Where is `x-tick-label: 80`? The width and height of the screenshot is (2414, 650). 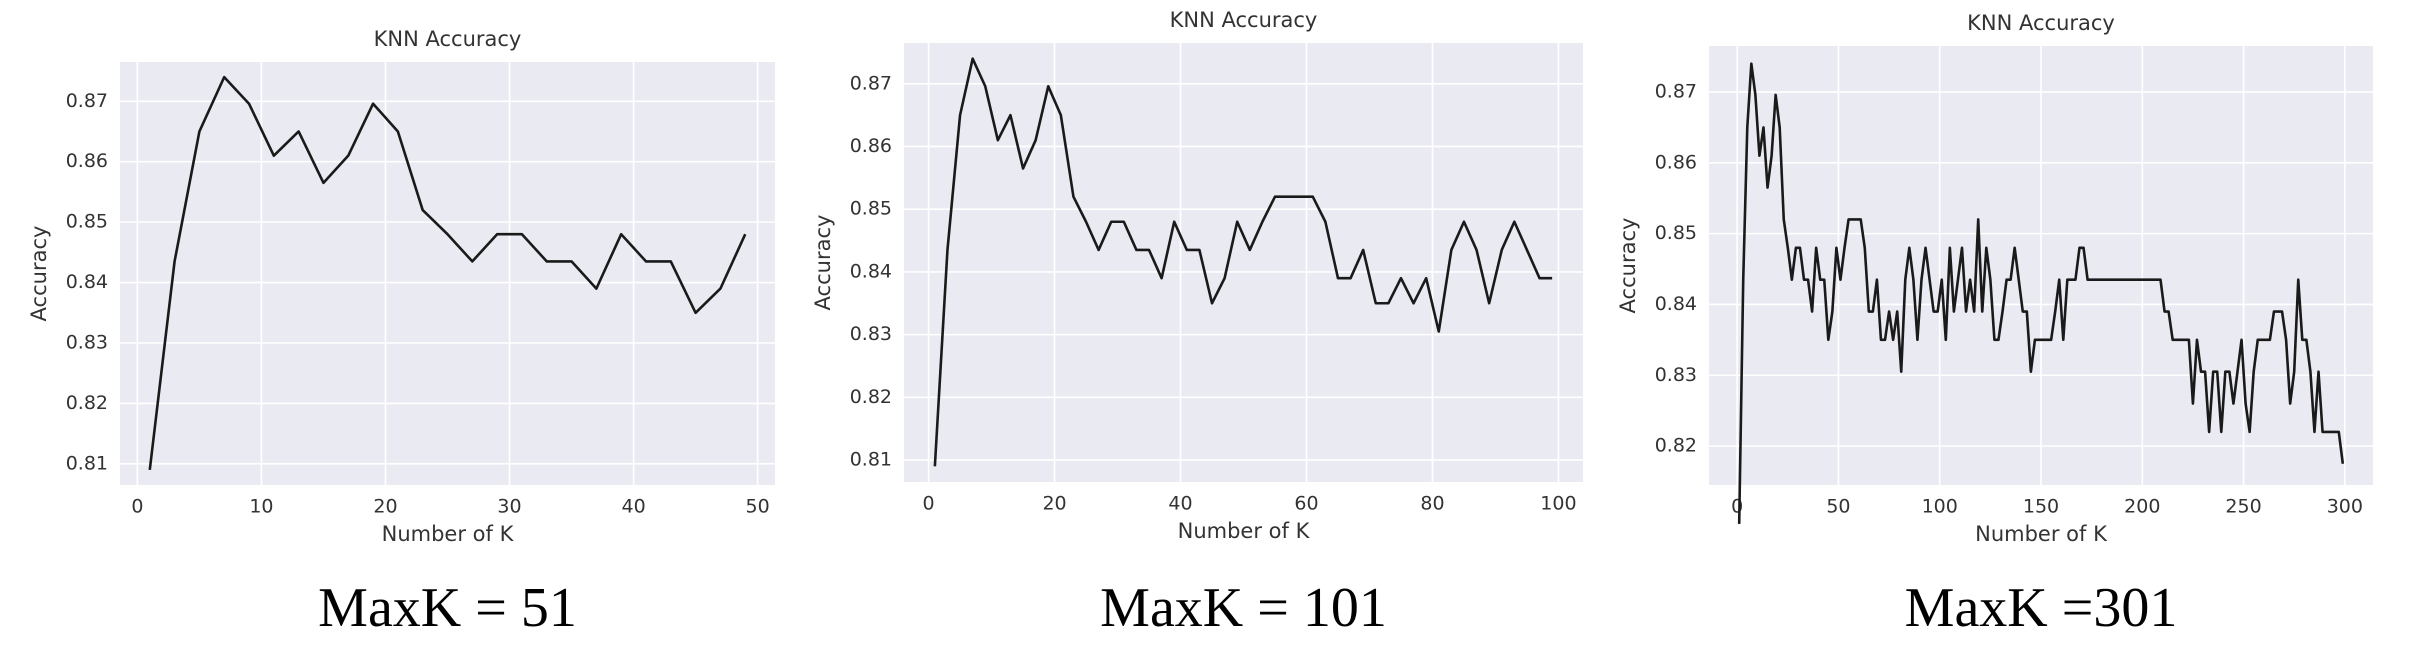
x-tick-label: 80 is located at coordinates (1432, 504).